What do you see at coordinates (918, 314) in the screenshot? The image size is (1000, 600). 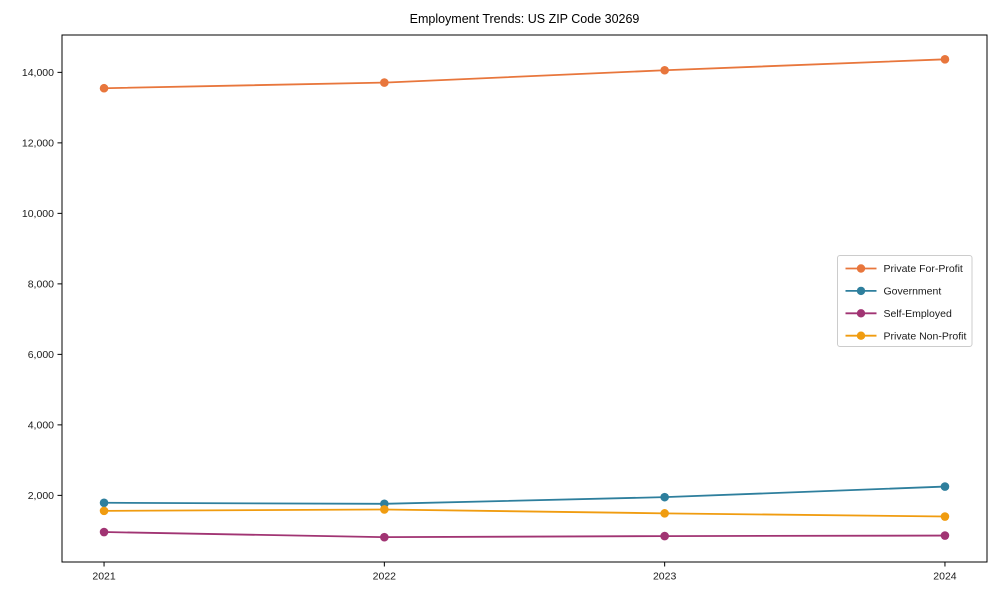 I see `legend-item-label: Self-Employed` at bounding box center [918, 314].